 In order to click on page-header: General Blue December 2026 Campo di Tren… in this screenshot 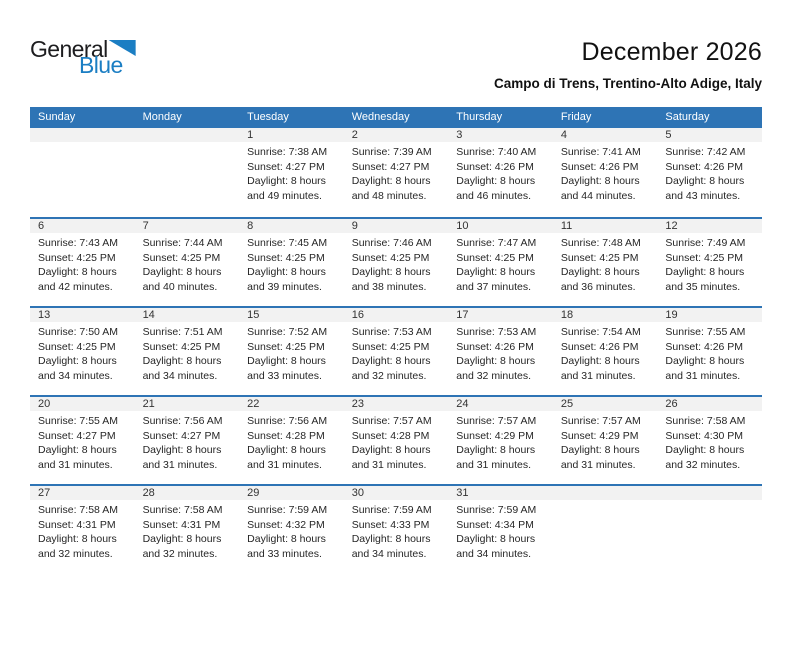, I will do `click(396, 68)`.